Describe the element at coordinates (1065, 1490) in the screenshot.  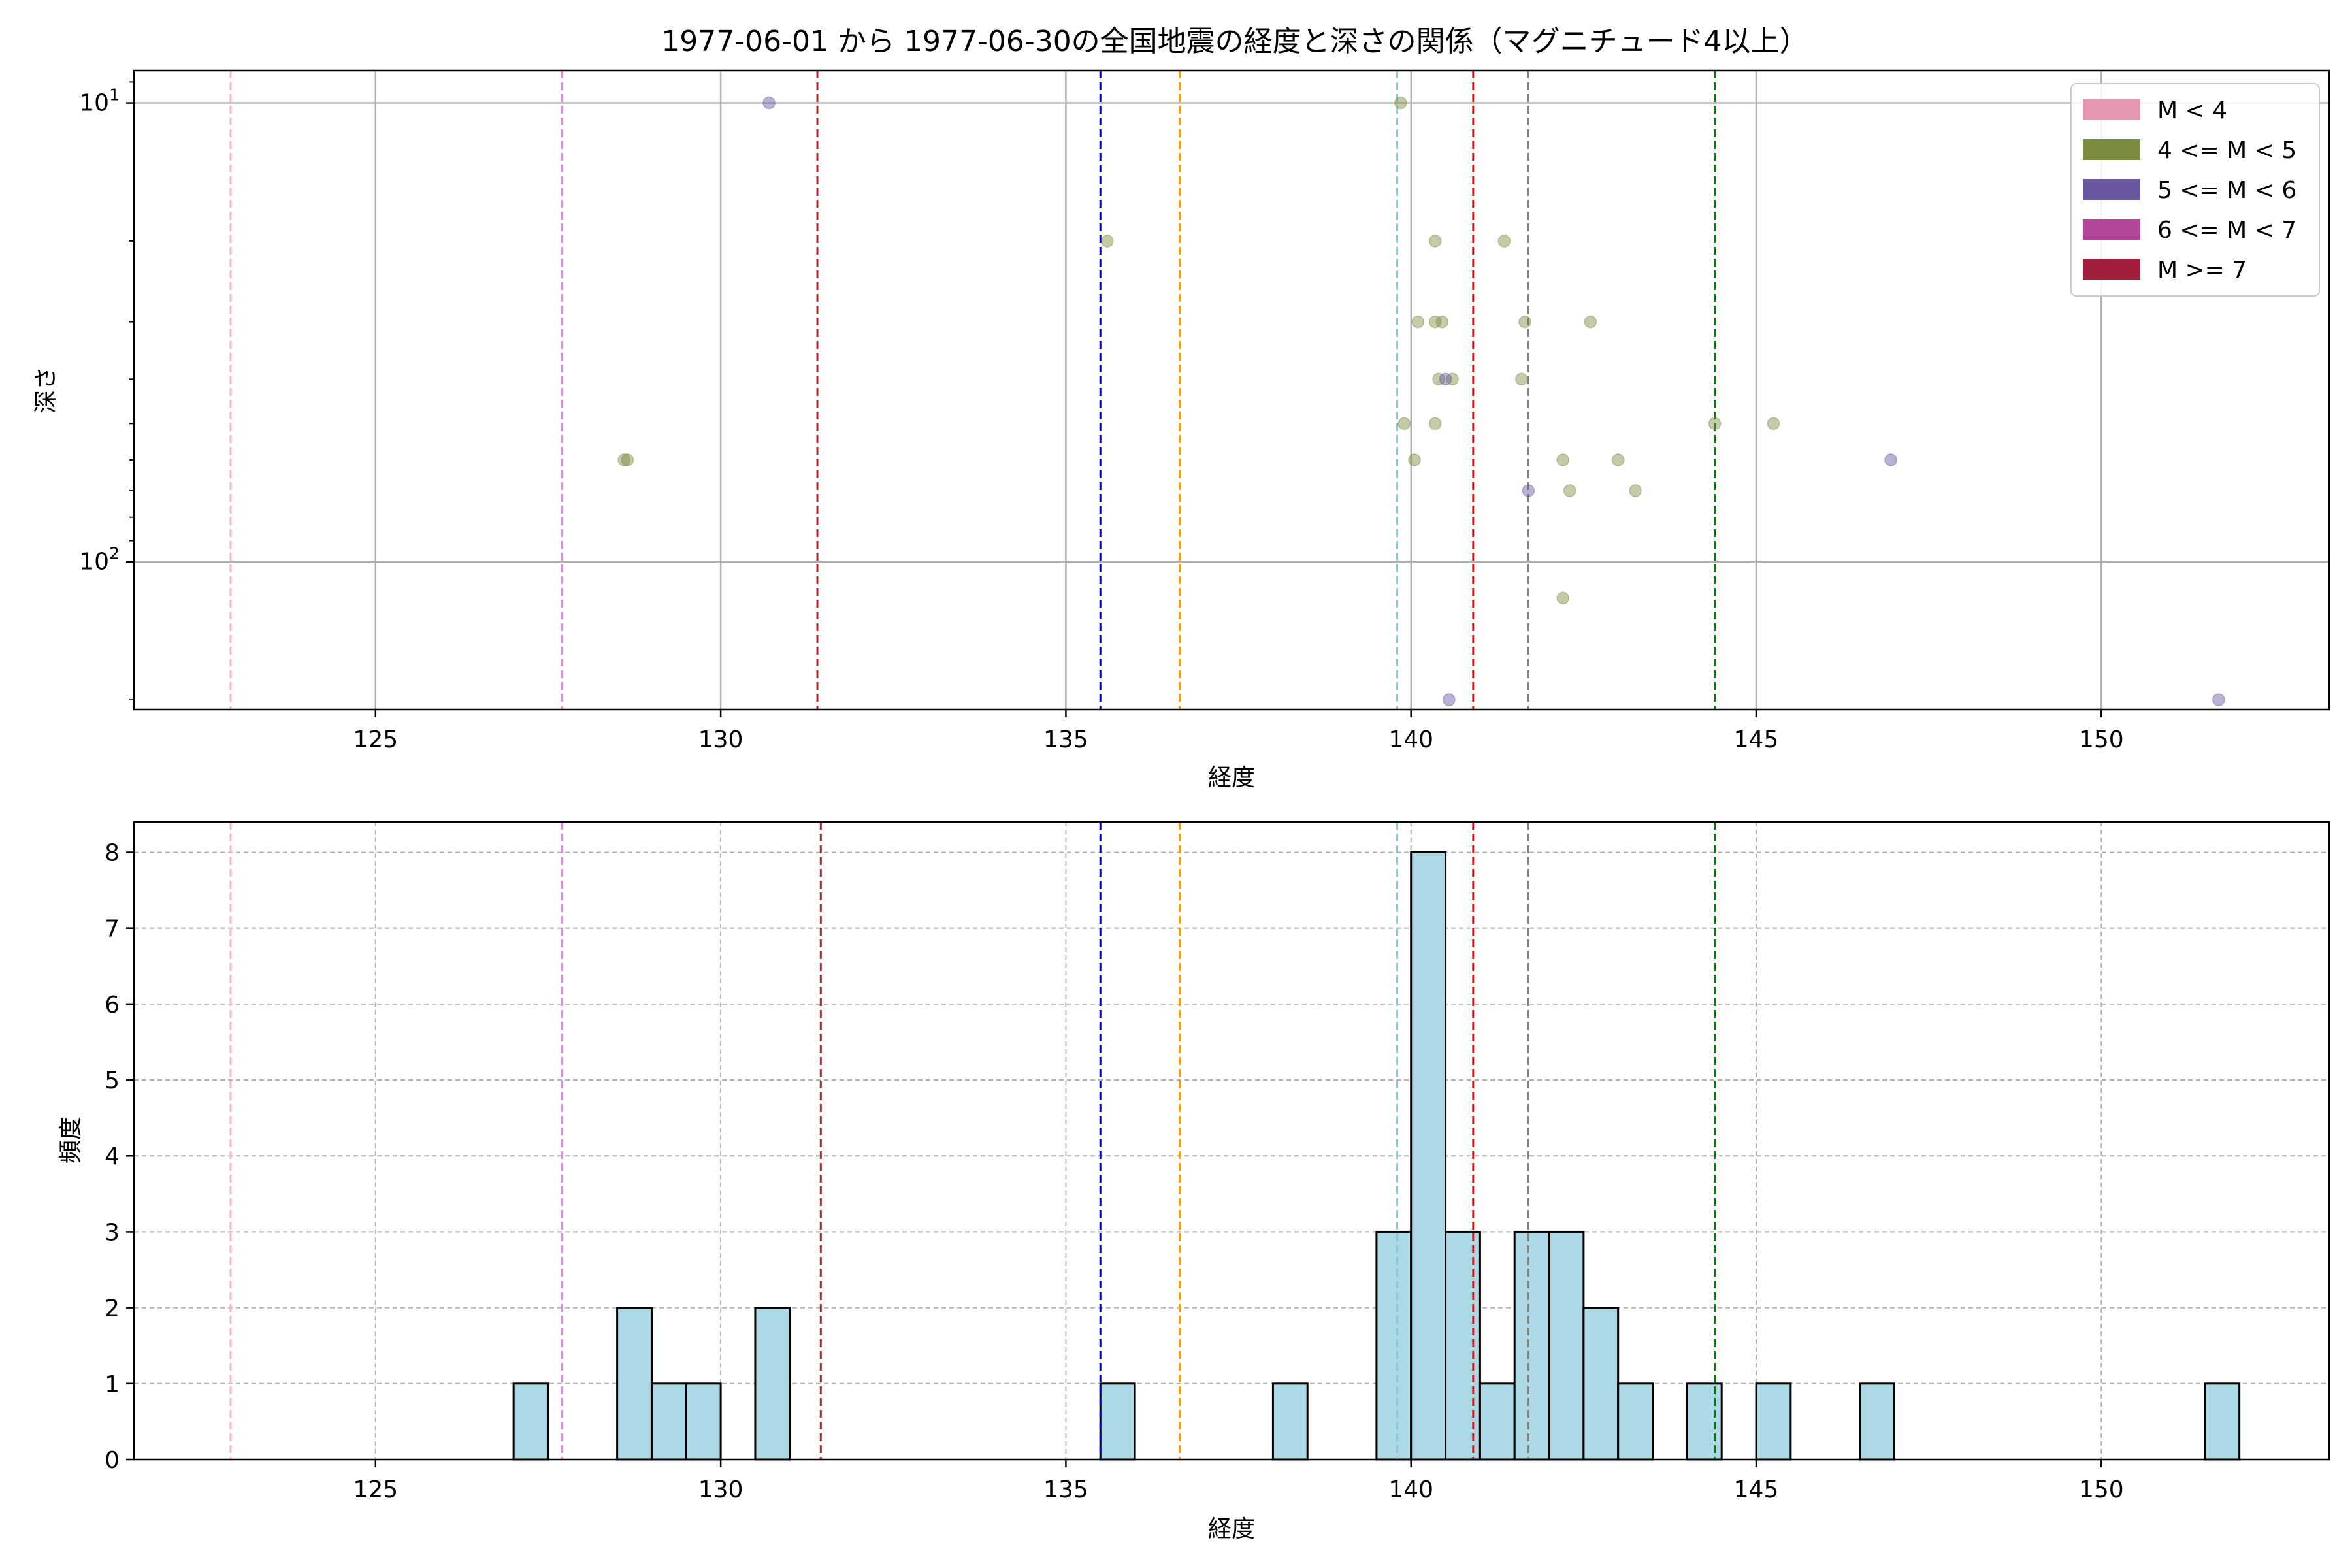
I see `histogram-x-tick-label: 135` at that location.